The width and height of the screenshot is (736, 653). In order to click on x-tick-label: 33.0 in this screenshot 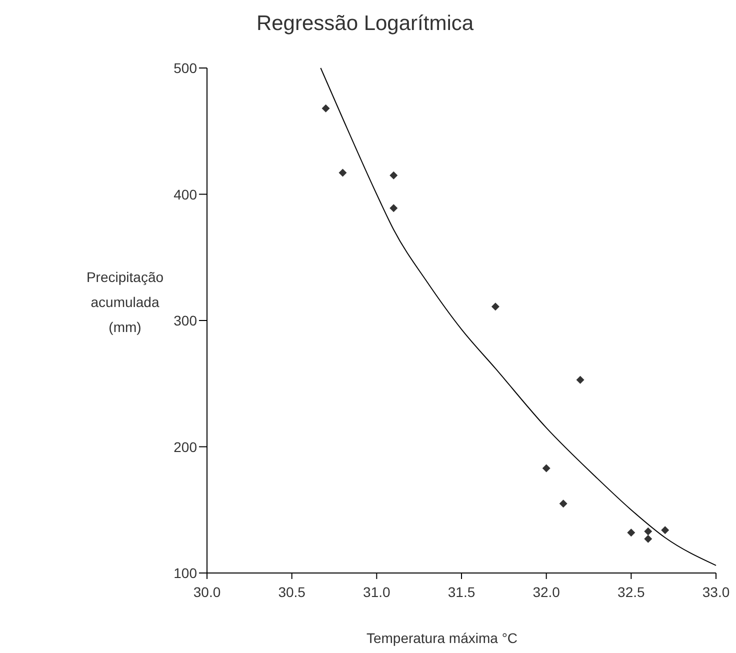, I will do `click(716, 592)`.